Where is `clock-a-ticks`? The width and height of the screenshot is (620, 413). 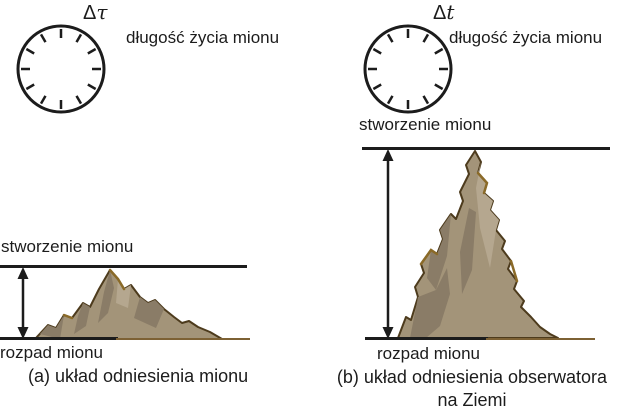
clock-a-ticks is located at coordinates (61, 69).